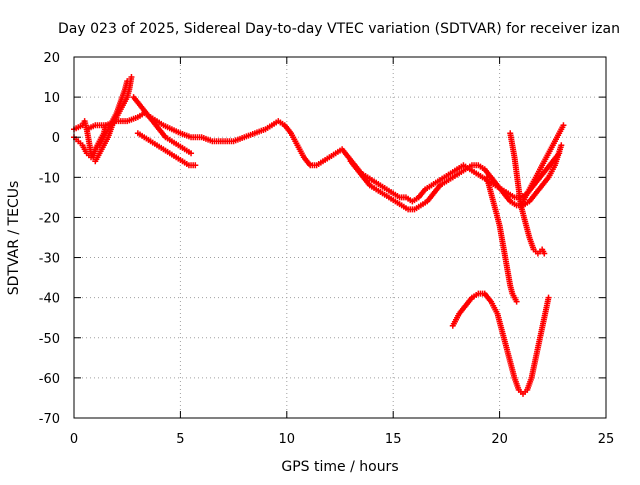 This screenshot has height=485, width=640. I want to click on y-tick-label: -20, so click(49, 218).